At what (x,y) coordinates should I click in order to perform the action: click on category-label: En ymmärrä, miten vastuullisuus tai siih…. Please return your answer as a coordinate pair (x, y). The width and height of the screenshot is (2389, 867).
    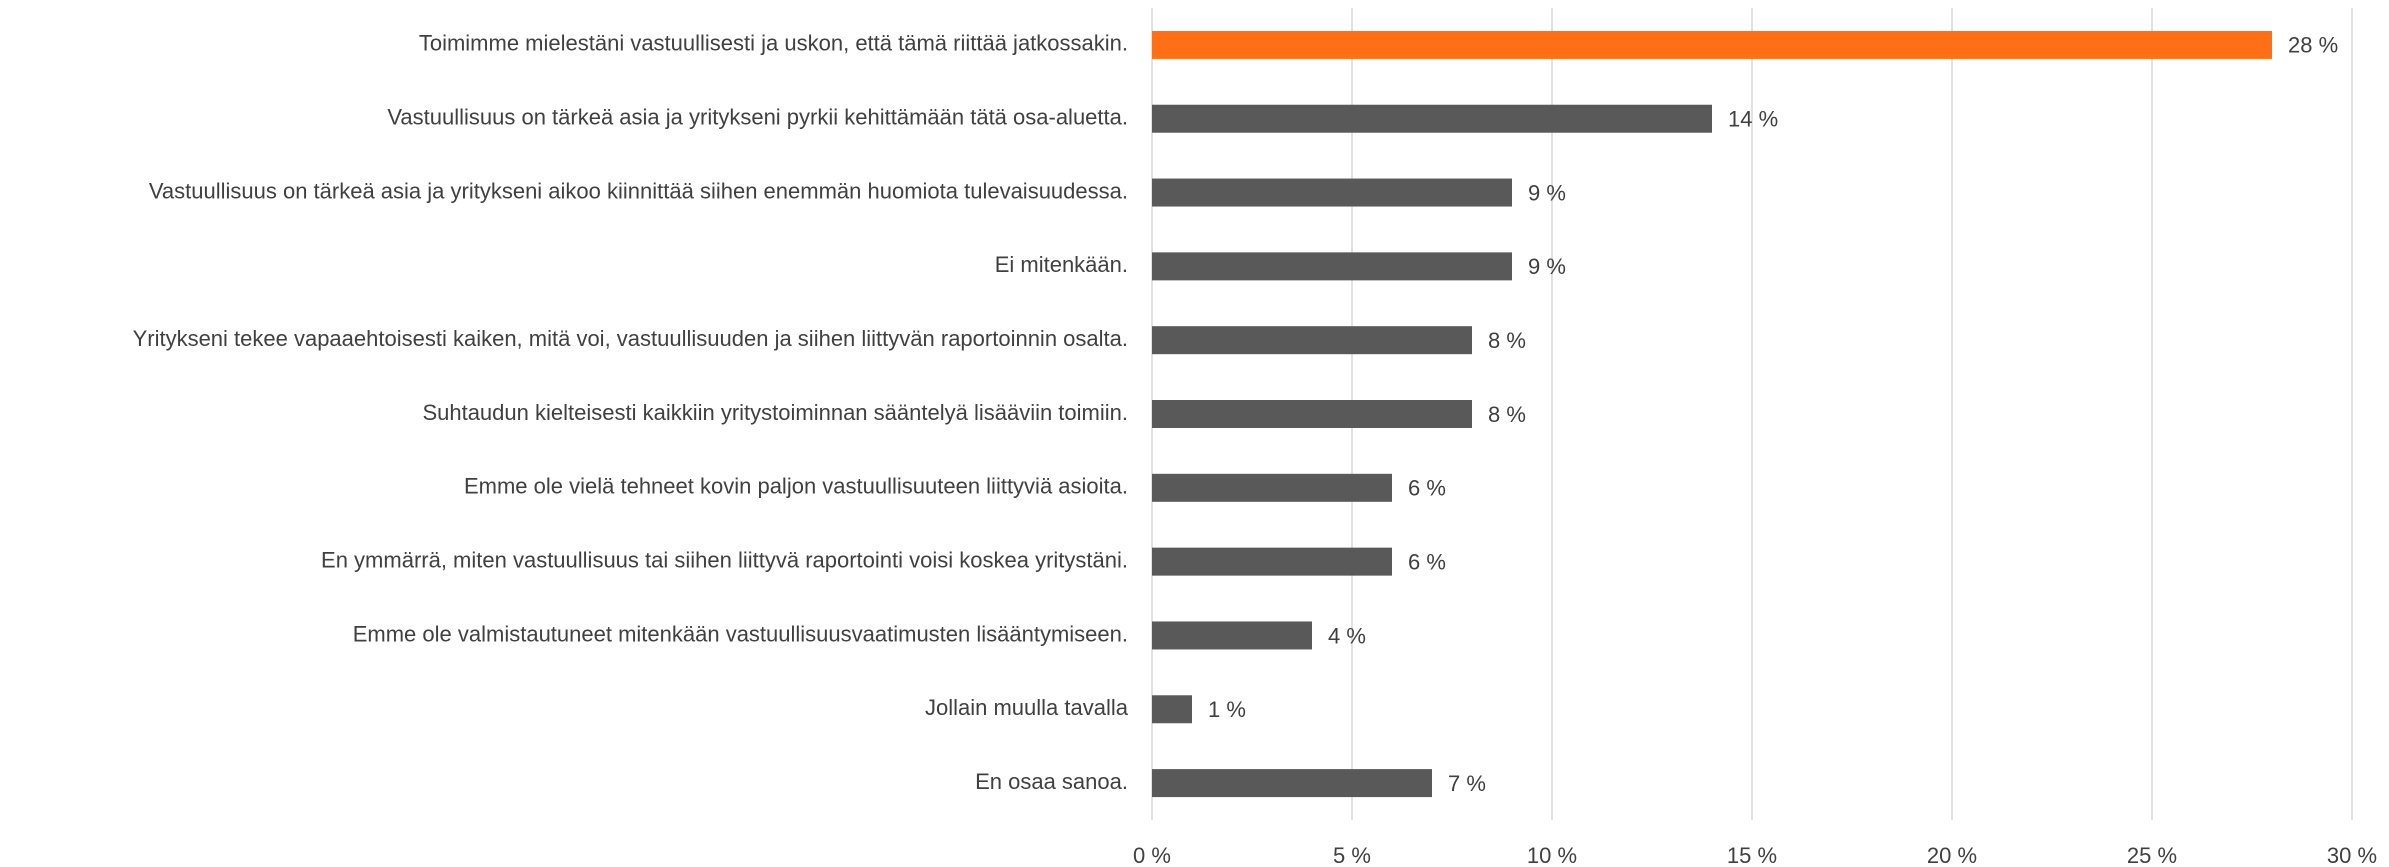
    Looking at the image, I should click on (724, 559).